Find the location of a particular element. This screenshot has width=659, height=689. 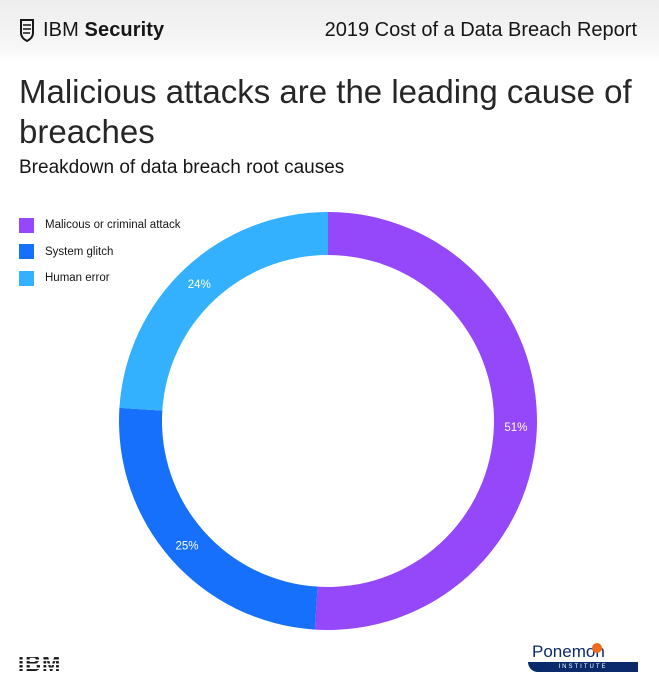

ponemon-institute-logo: Ponemon INSTITUTE is located at coordinates (583, 657).